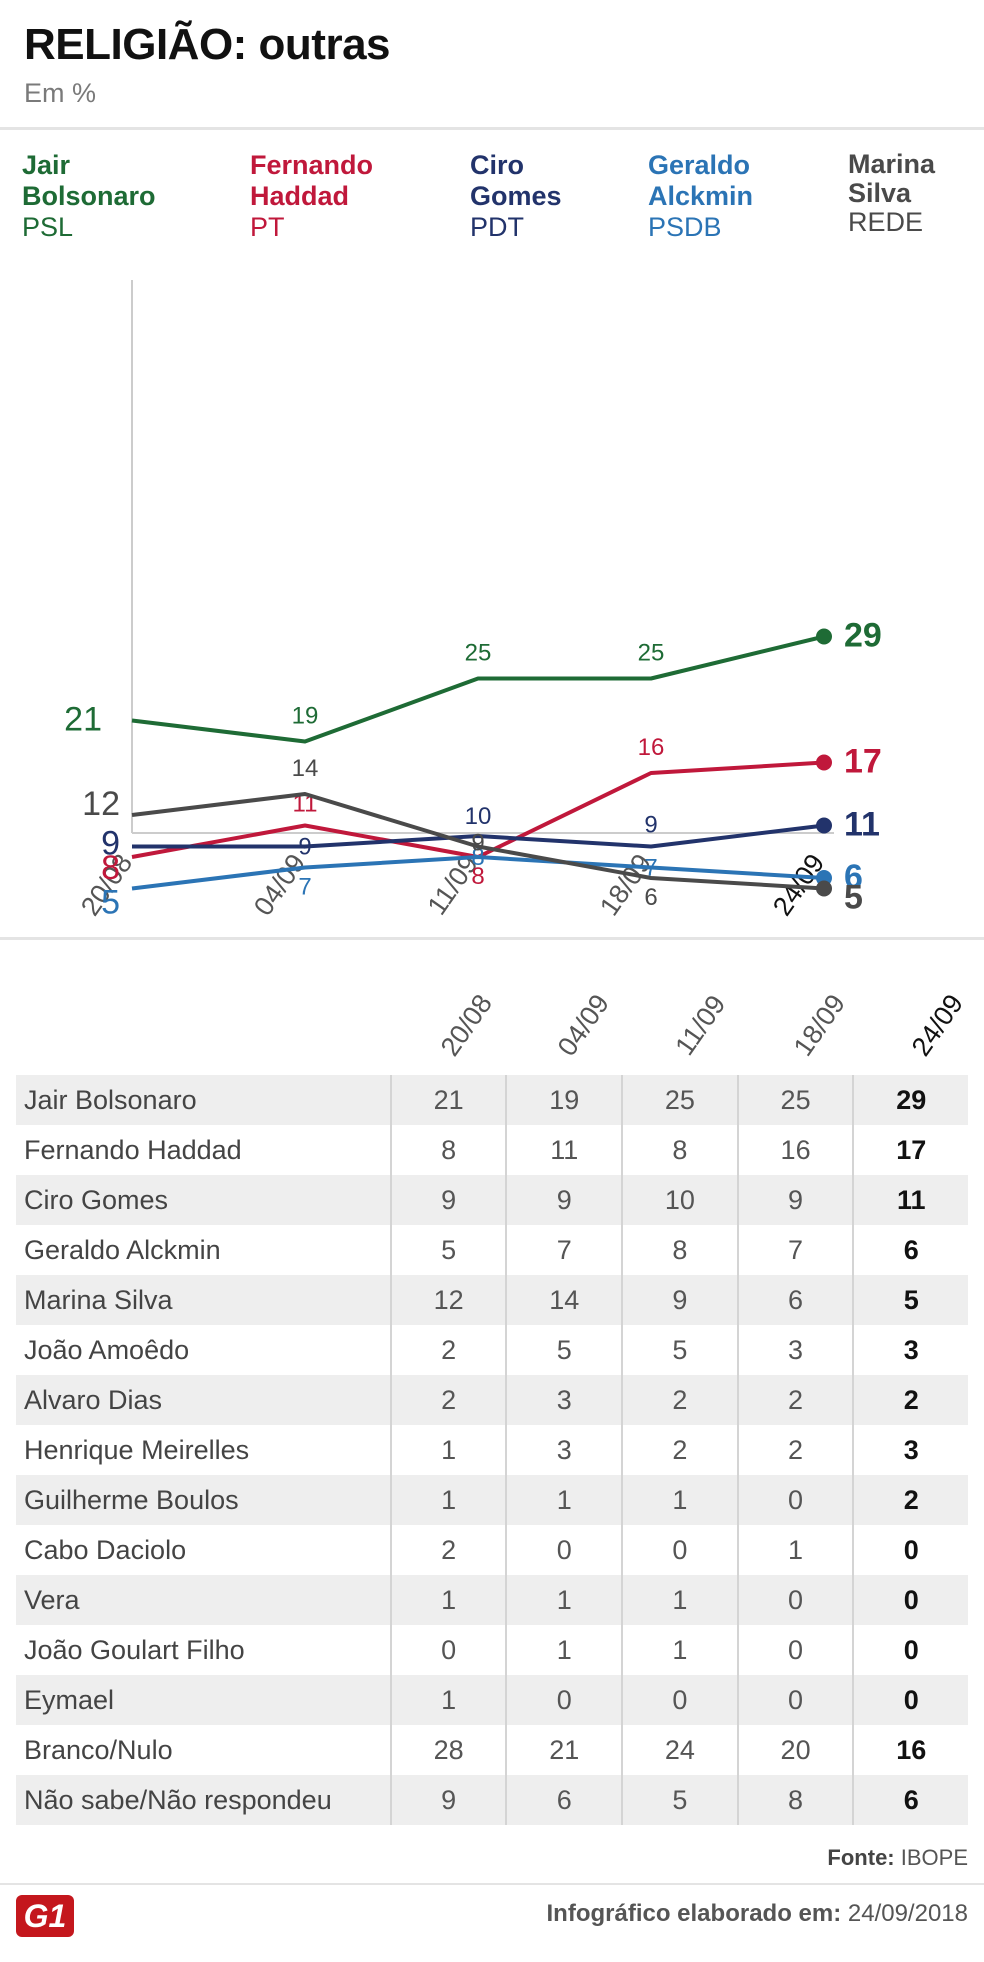 Image resolution: width=984 pixels, height=1962 pixels. I want to click on table-row: Marina Silva 12 14 9 6 5, so click(492, 1300).